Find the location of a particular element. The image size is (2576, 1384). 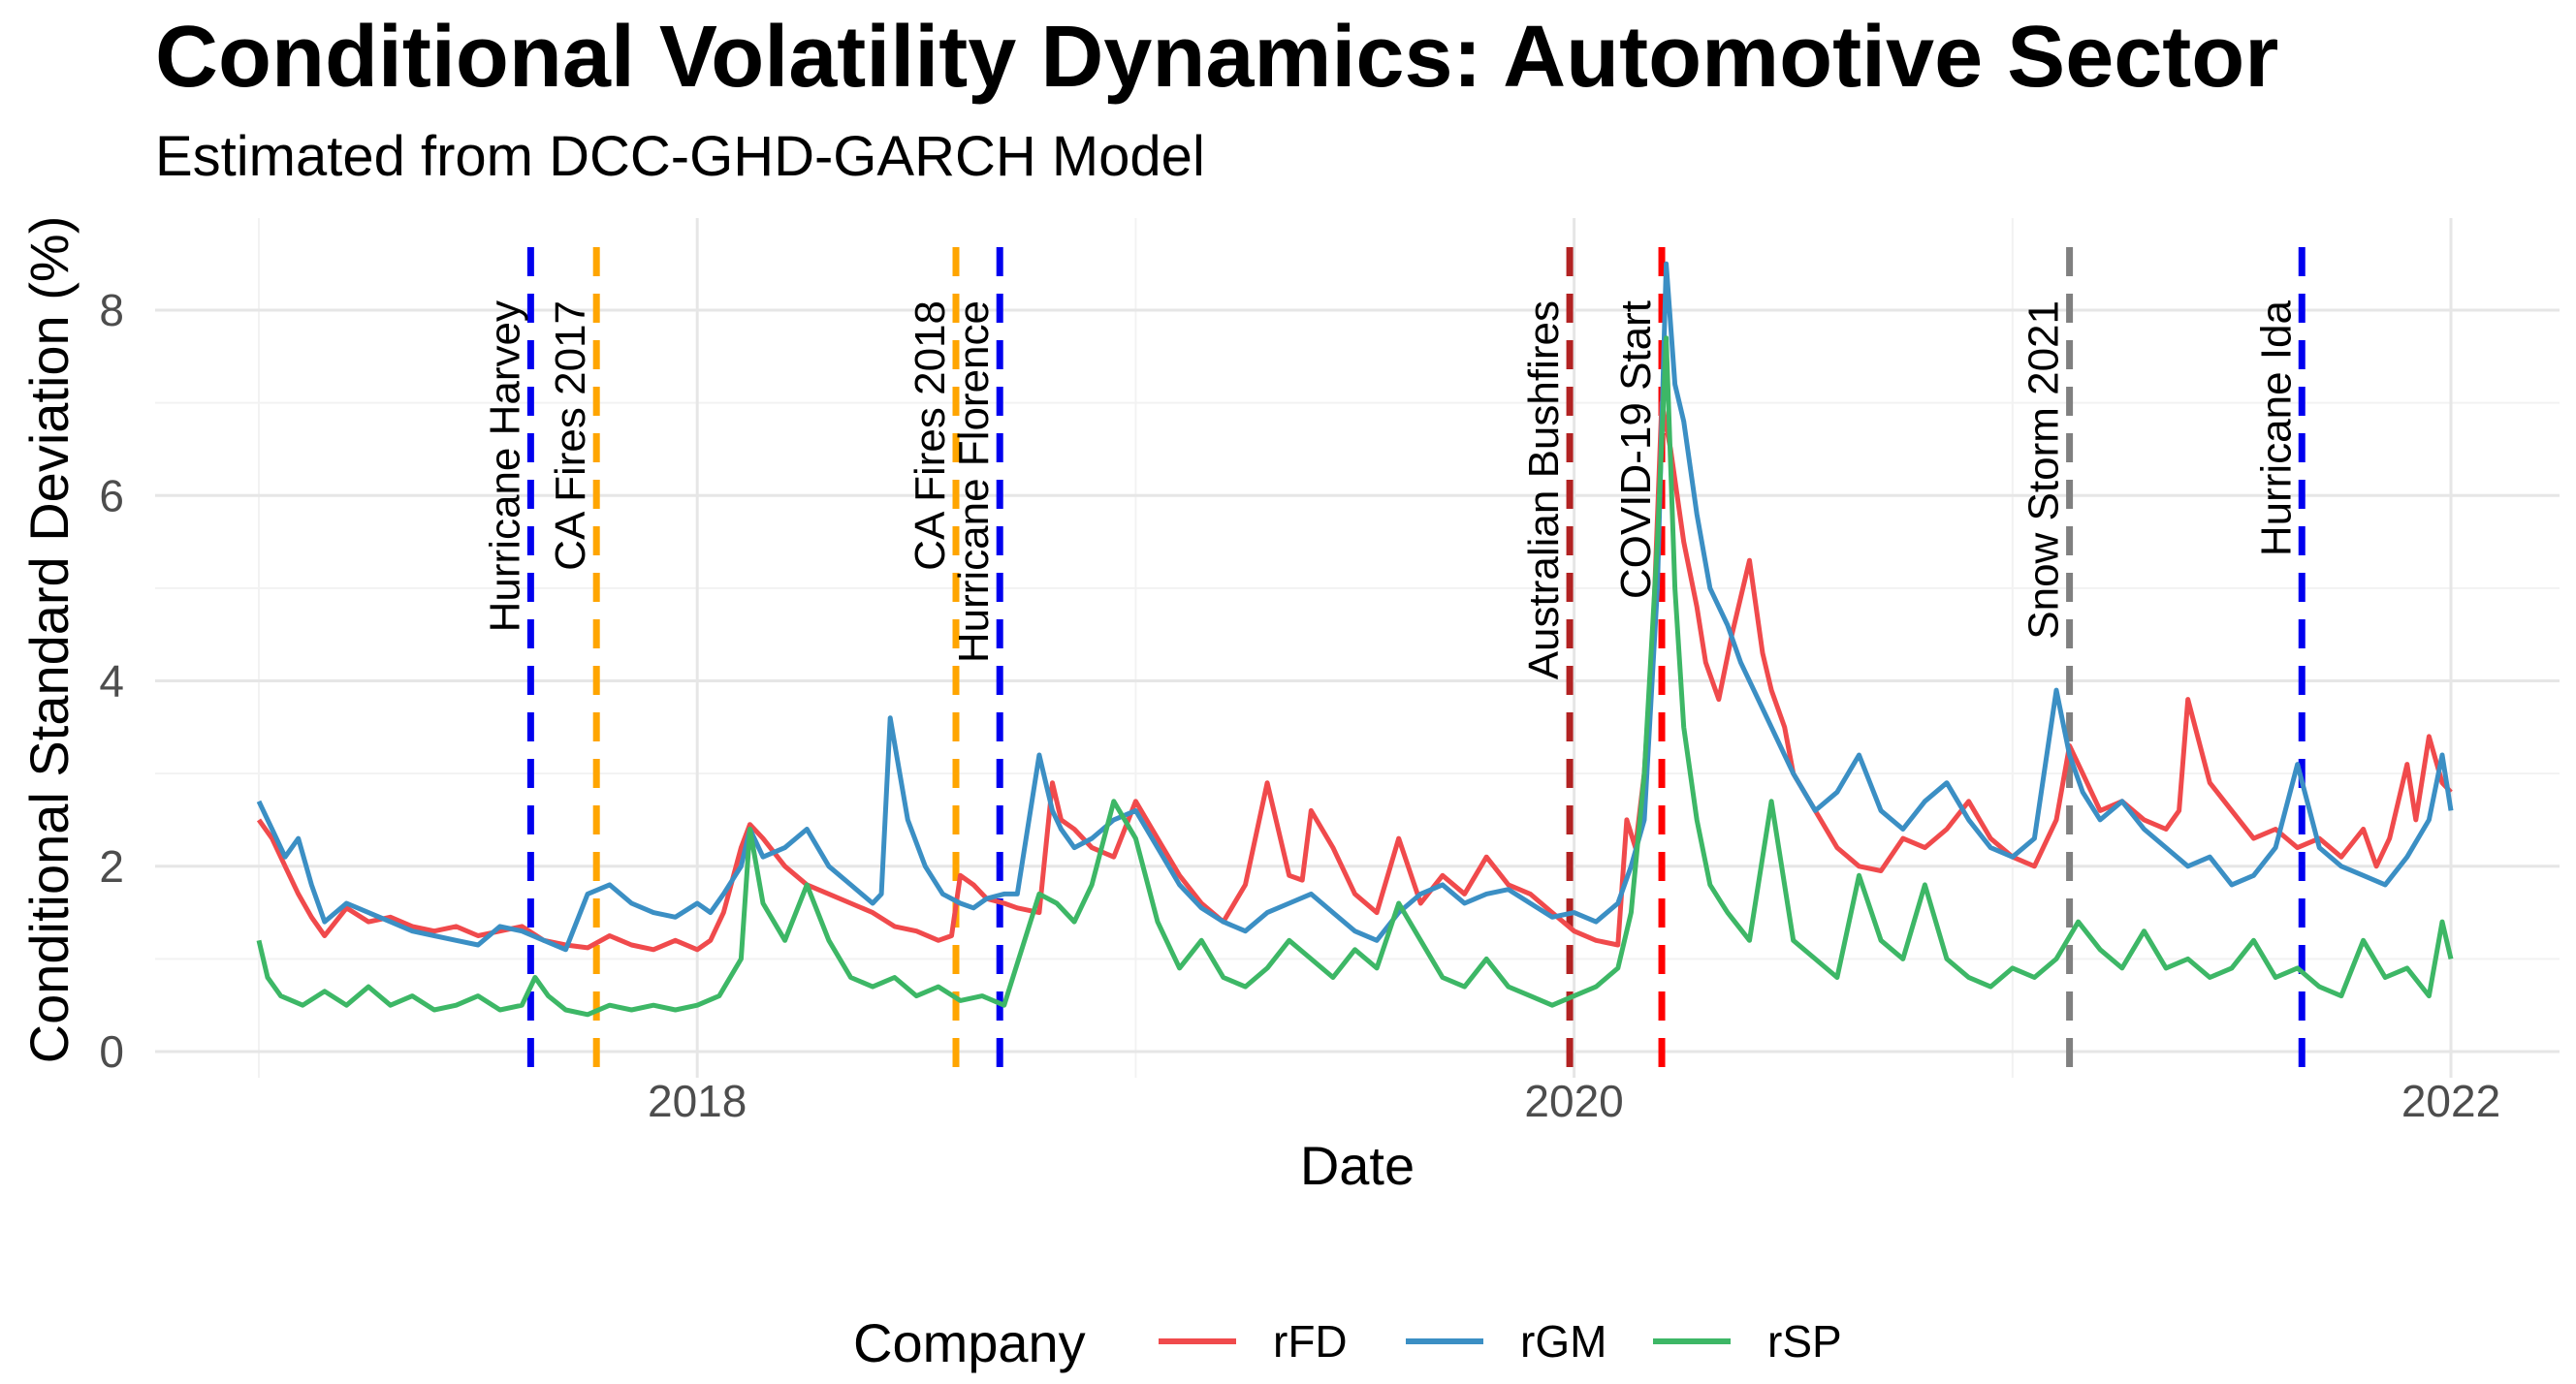

y-tick-label: 6 is located at coordinates (112, 495).